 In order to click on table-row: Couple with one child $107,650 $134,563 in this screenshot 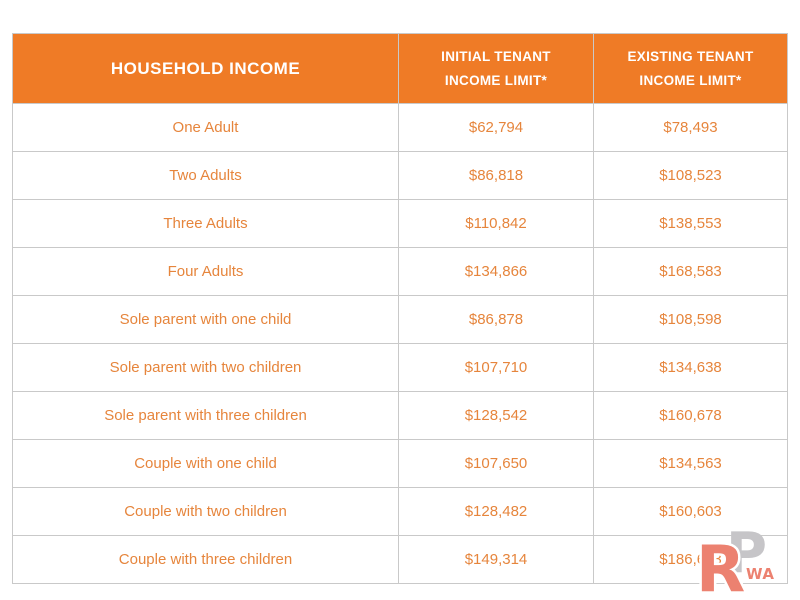, I will do `click(400, 463)`.